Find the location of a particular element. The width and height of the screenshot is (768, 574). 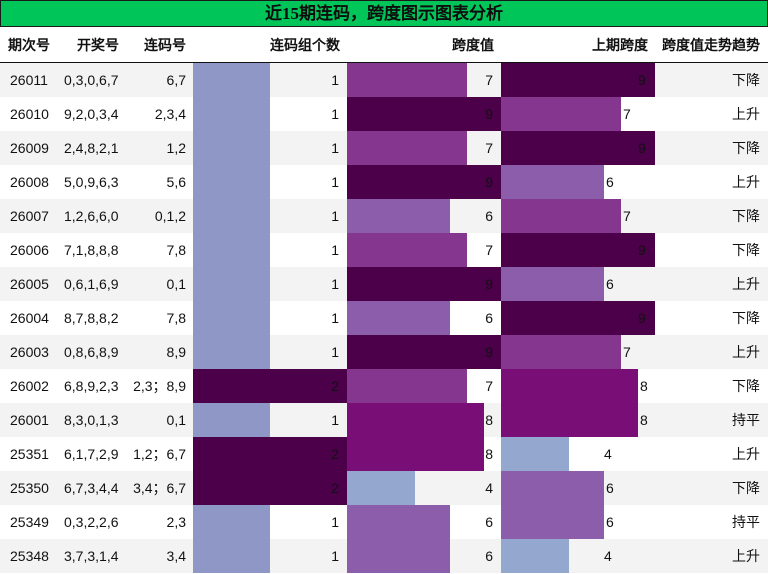

table-row: 26003 0,8,6,8,9 8,9 1 9 7 上升 is located at coordinates (384, 352).